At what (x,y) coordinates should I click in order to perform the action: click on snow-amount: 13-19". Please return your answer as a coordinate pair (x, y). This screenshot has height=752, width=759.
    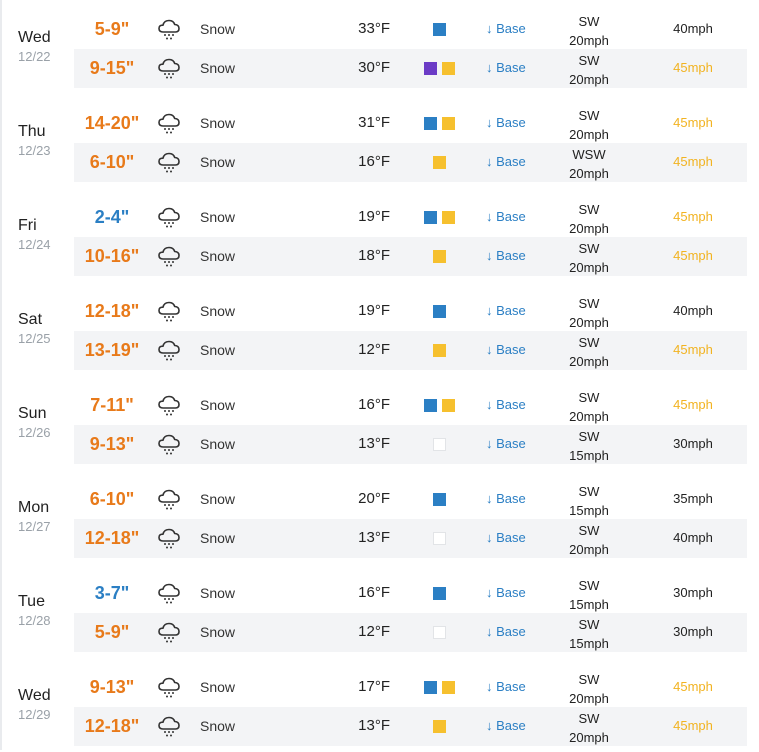
    Looking at the image, I should click on (112, 350).